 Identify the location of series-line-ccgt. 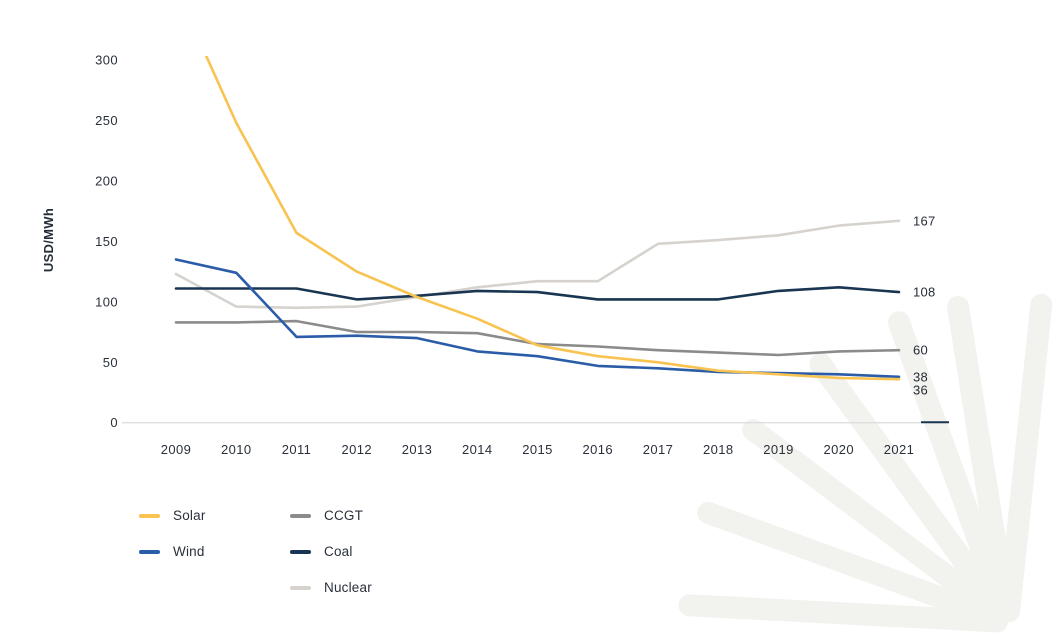
(537, 338).